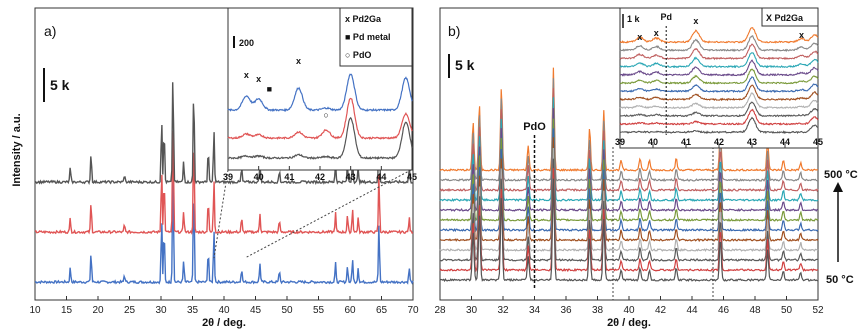 The image size is (858, 332). I want to click on x-tick-label: 34, so click(535, 310).